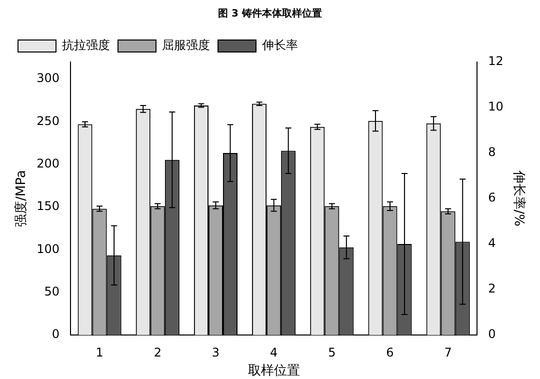 The width and height of the screenshot is (540, 379). I want to click on x-tick-label: 5, so click(332, 352).